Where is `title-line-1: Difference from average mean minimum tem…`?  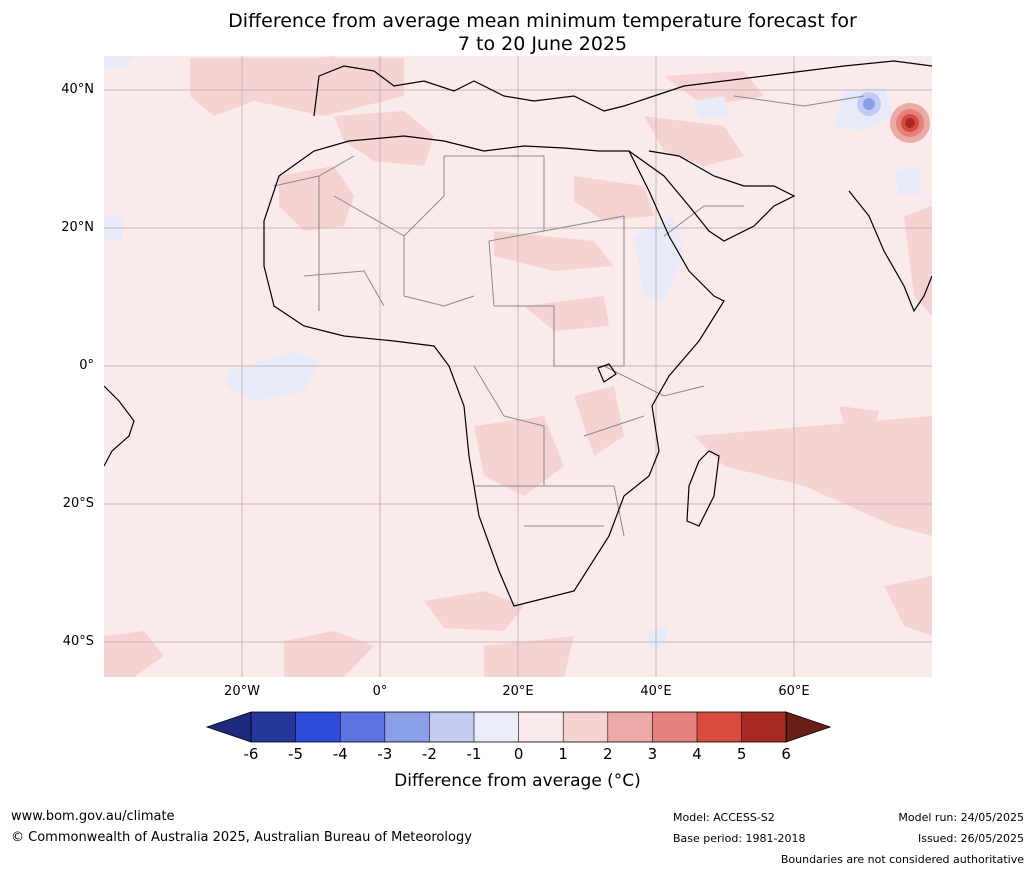
title-line-1: Difference from average mean minimum tem… is located at coordinates (542, 21).